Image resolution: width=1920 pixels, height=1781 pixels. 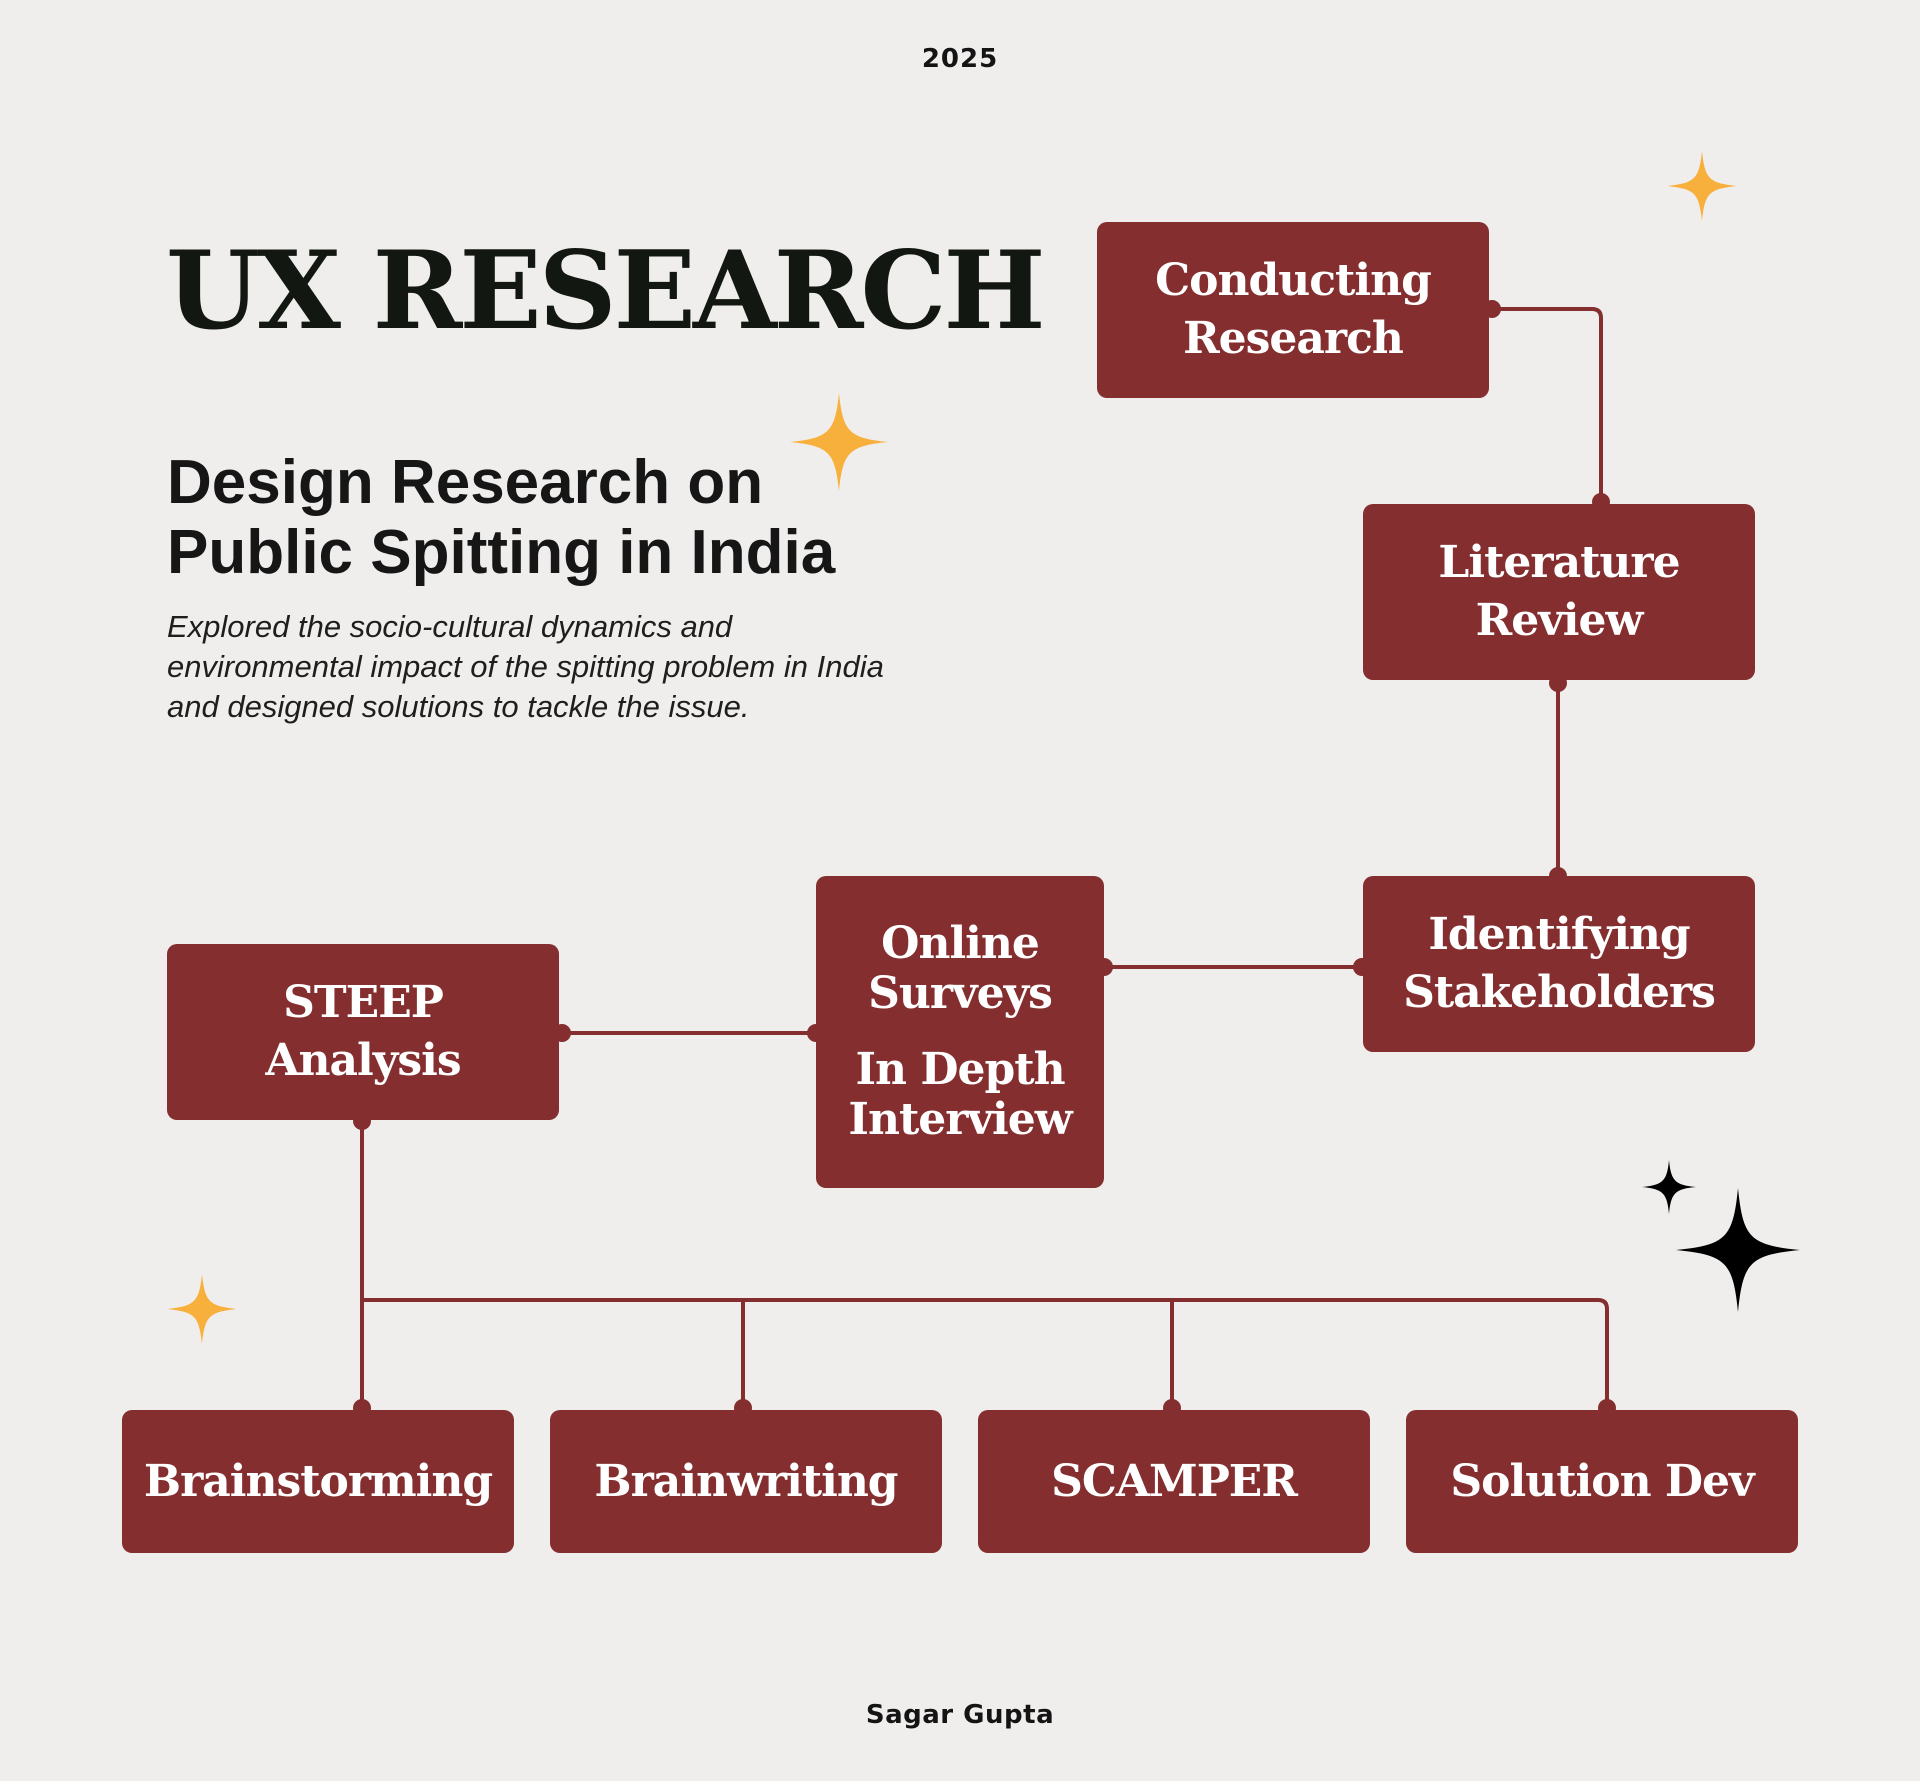 What do you see at coordinates (746, 1481) in the screenshot?
I see `node-brainwriting: Brainwriting` at bounding box center [746, 1481].